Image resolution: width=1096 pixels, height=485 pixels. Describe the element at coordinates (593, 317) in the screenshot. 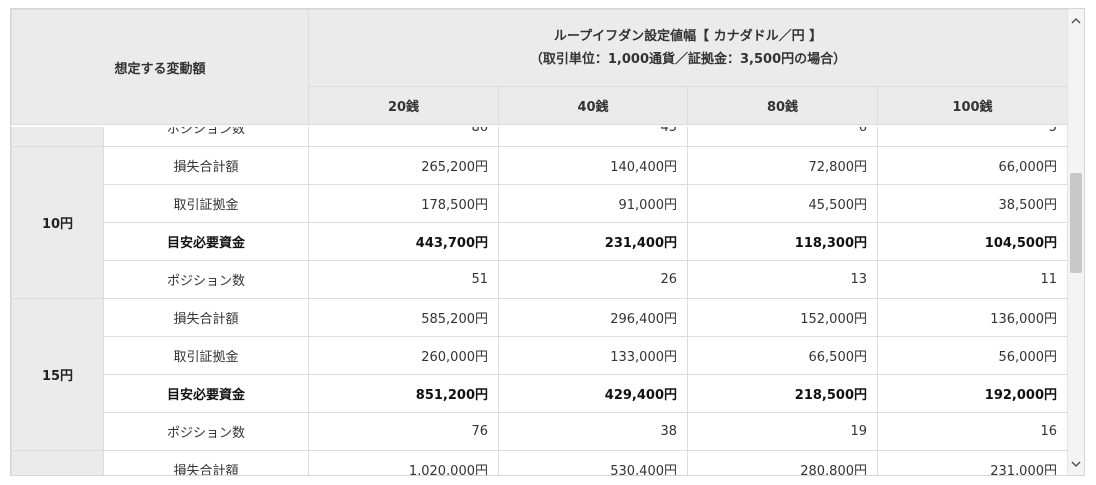

I see `value-cell: 296,400円` at that location.